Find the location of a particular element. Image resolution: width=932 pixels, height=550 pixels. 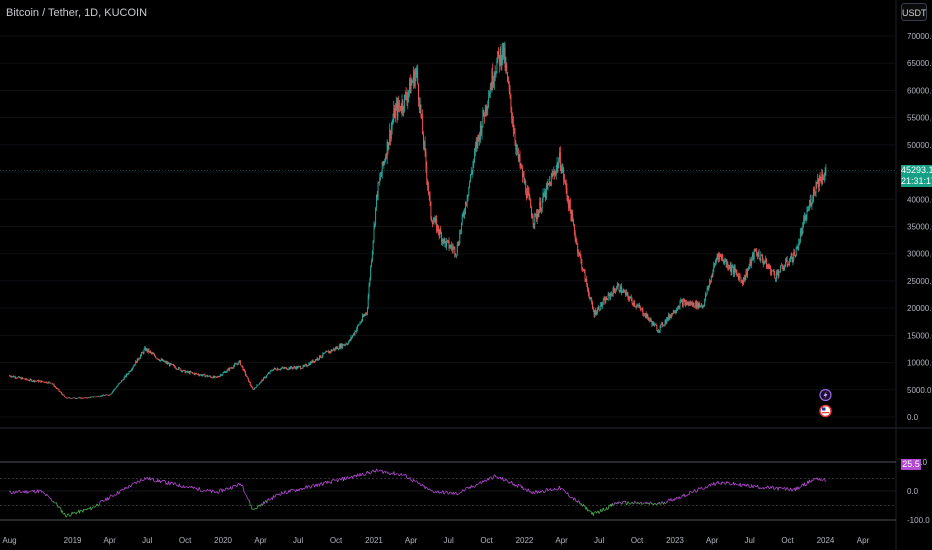

lightning-glyph is located at coordinates (825, 395).